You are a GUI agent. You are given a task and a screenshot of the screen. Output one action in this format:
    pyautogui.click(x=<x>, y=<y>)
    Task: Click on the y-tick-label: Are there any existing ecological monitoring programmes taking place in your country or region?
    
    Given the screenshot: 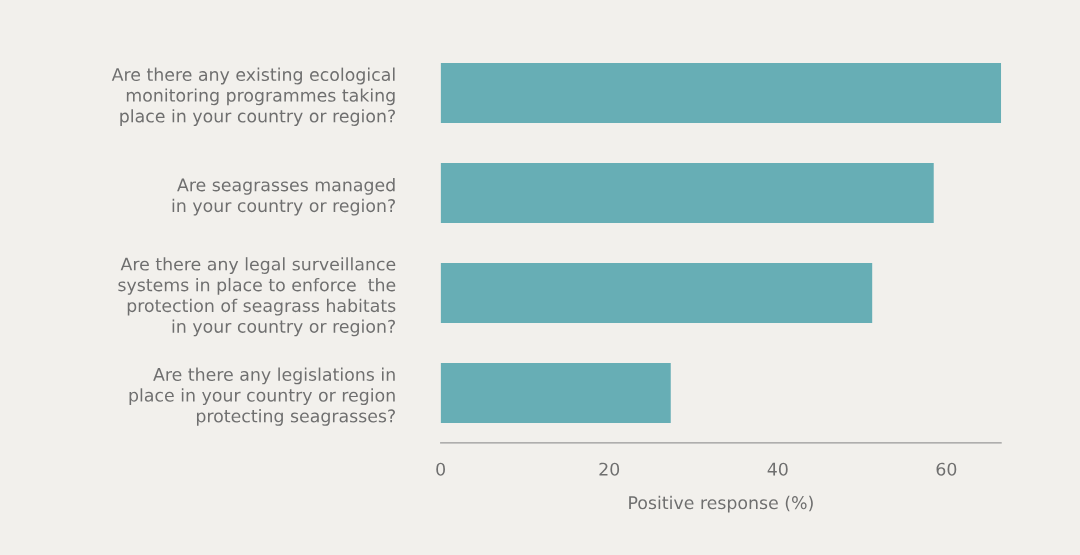 What is the action you would take?
    pyautogui.click(x=253, y=96)
    